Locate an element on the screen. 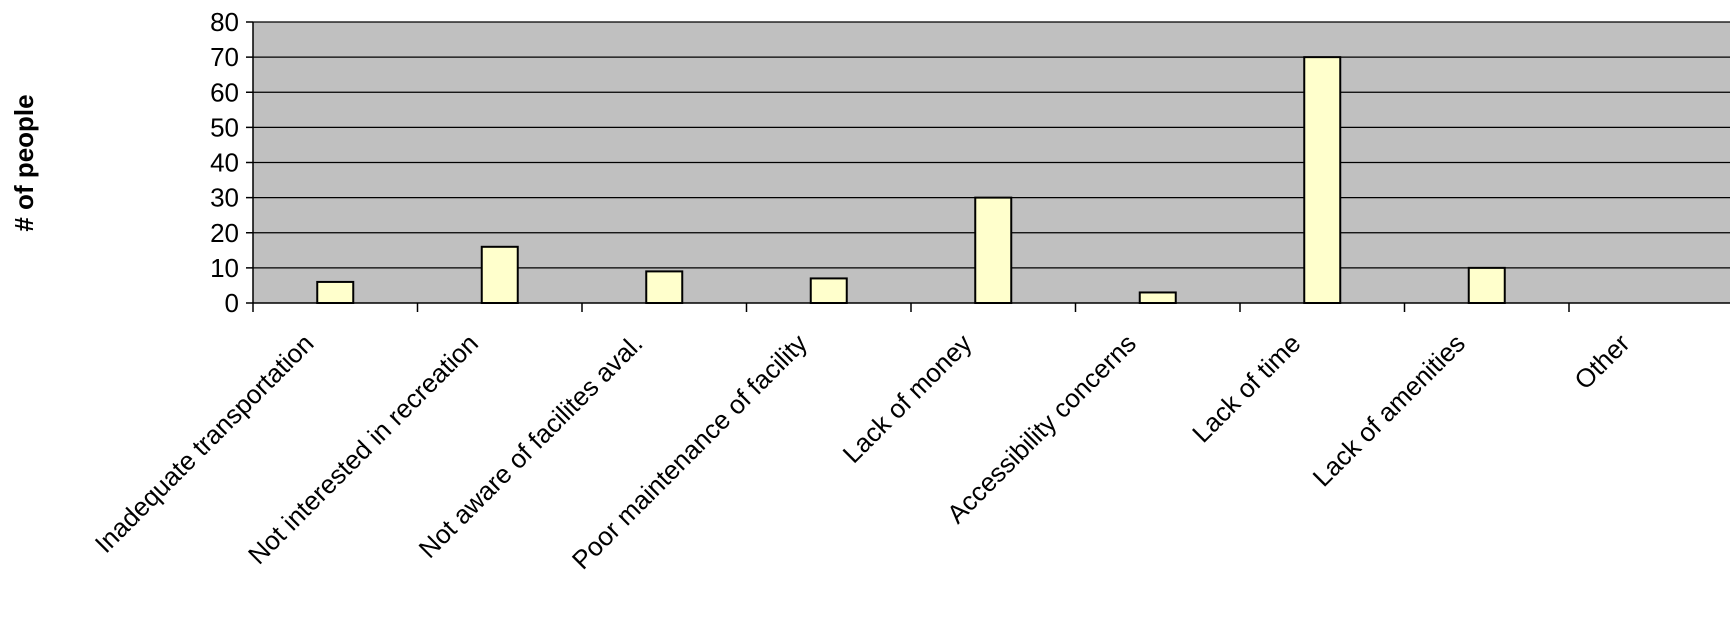 Image resolution: width=1730 pixels, height=619 pixels. x-tick-label: Lack of time is located at coordinates (1246, 388).